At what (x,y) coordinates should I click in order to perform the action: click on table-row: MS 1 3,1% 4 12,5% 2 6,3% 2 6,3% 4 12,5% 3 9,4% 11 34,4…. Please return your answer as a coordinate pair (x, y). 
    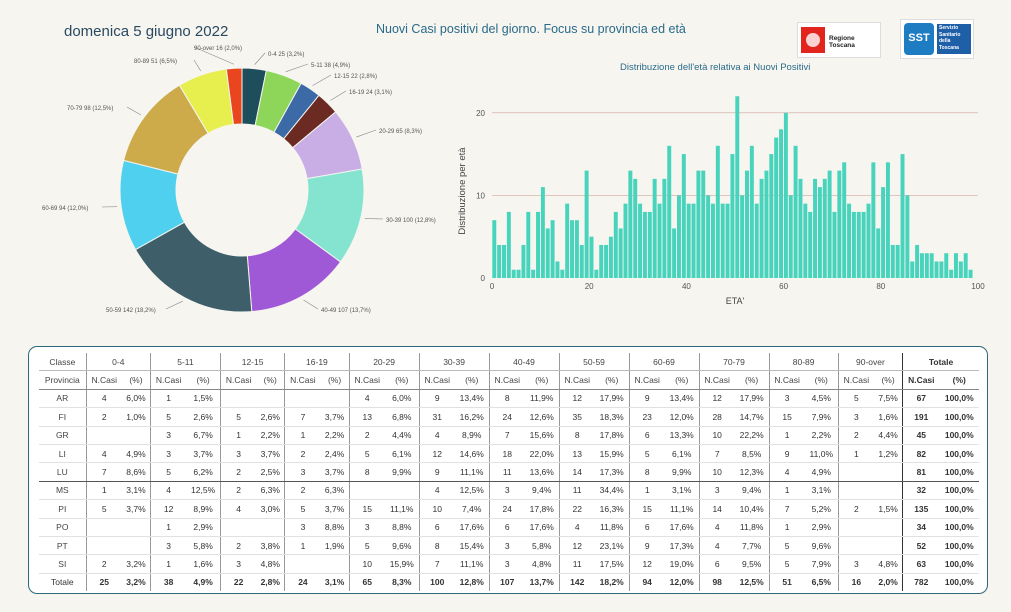
    Looking at the image, I should click on (509, 491).